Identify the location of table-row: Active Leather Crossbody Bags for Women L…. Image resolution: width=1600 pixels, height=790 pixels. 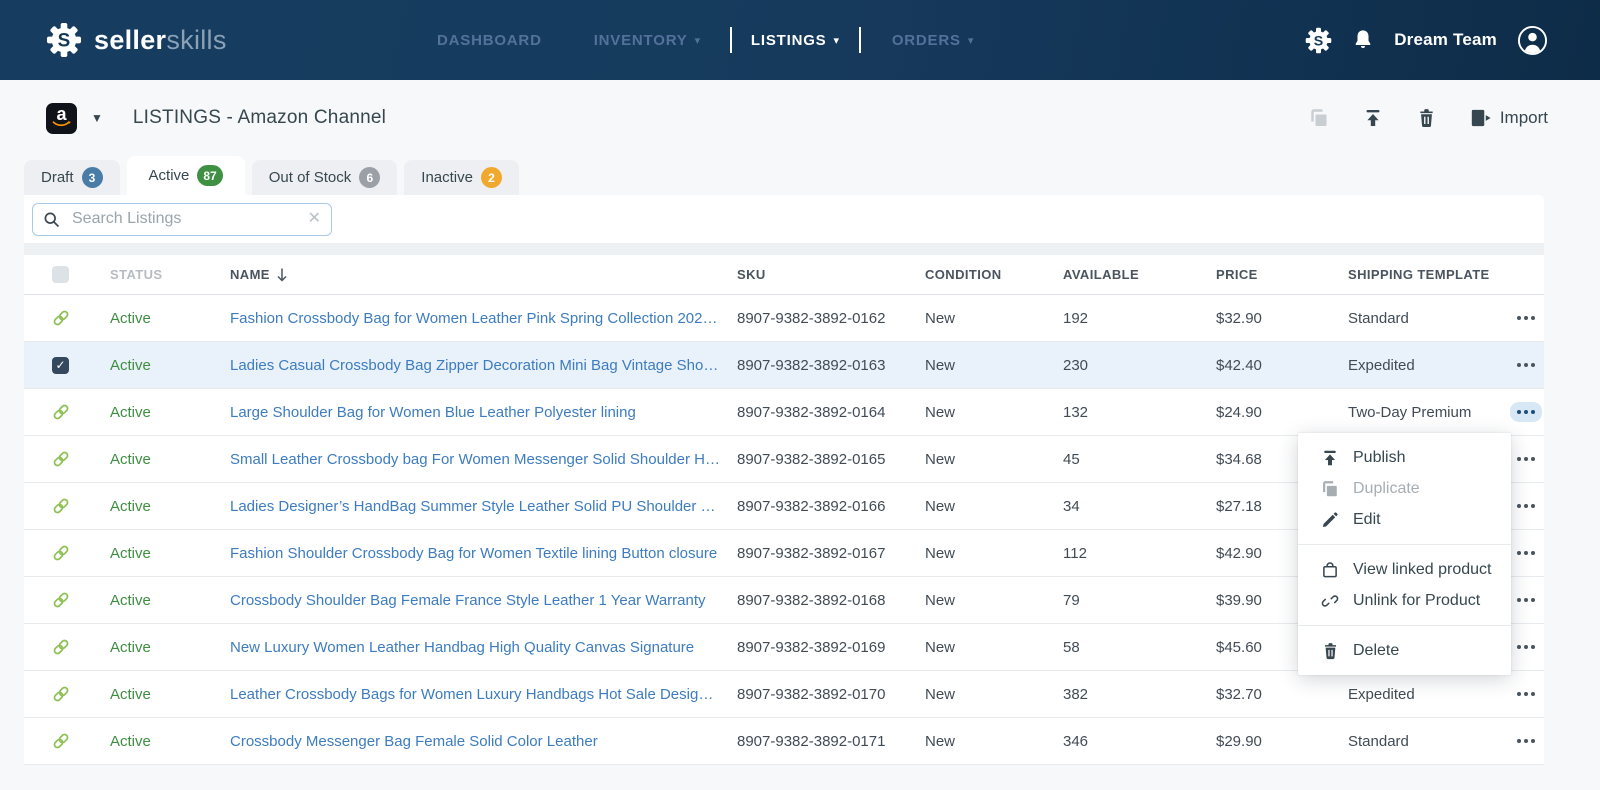
(784, 694).